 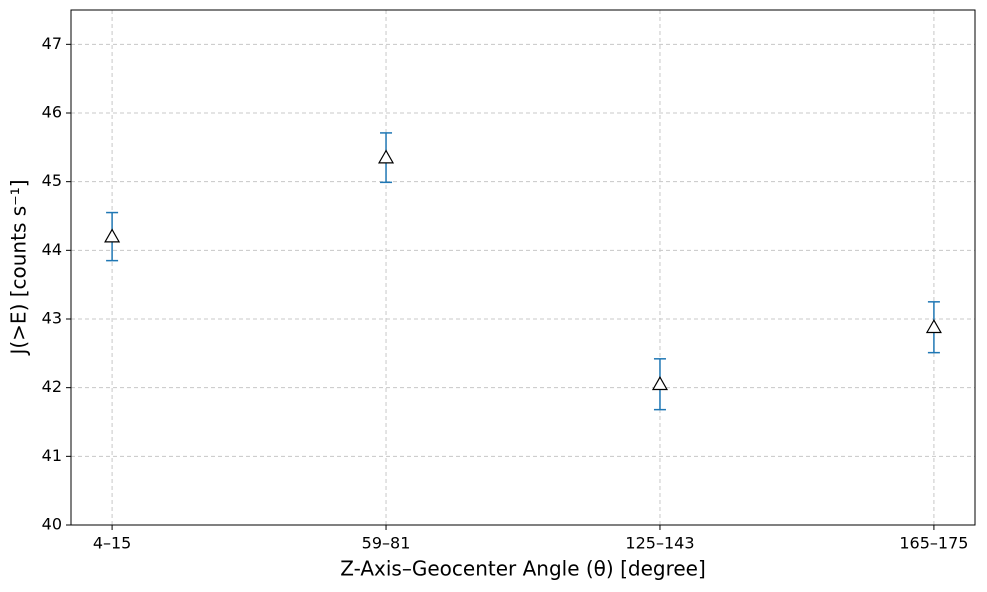 What do you see at coordinates (933, 543) in the screenshot?
I see `x-tick-label: 165–175` at bounding box center [933, 543].